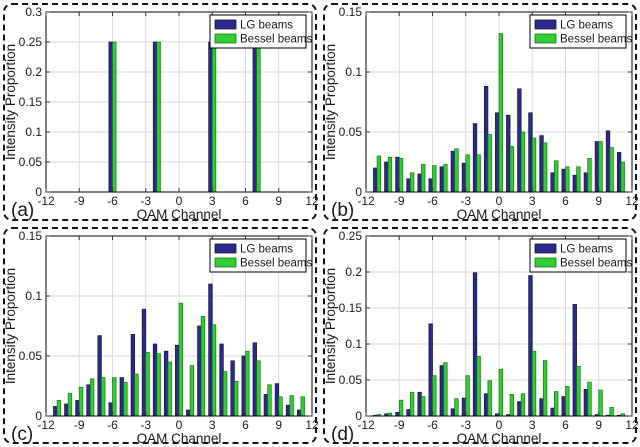 This screenshot has width=640, height=447. Describe the element at coordinates (589, 399) in the screenshot. I see `bar-bessel-ch8` at that location.